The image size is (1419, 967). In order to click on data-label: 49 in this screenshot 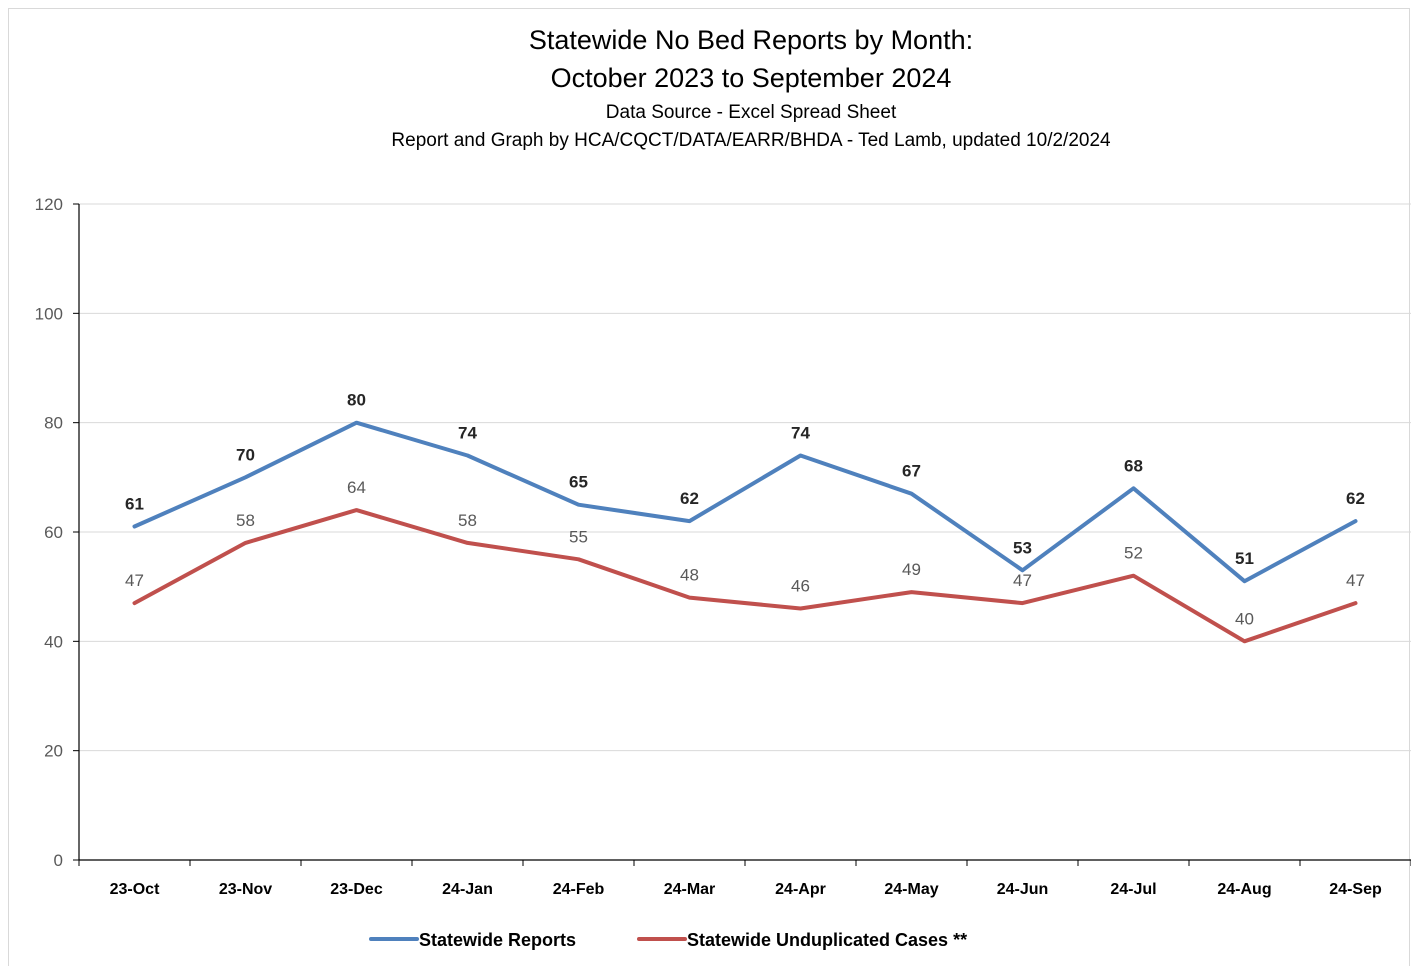, I will do `click(911, 569)`.